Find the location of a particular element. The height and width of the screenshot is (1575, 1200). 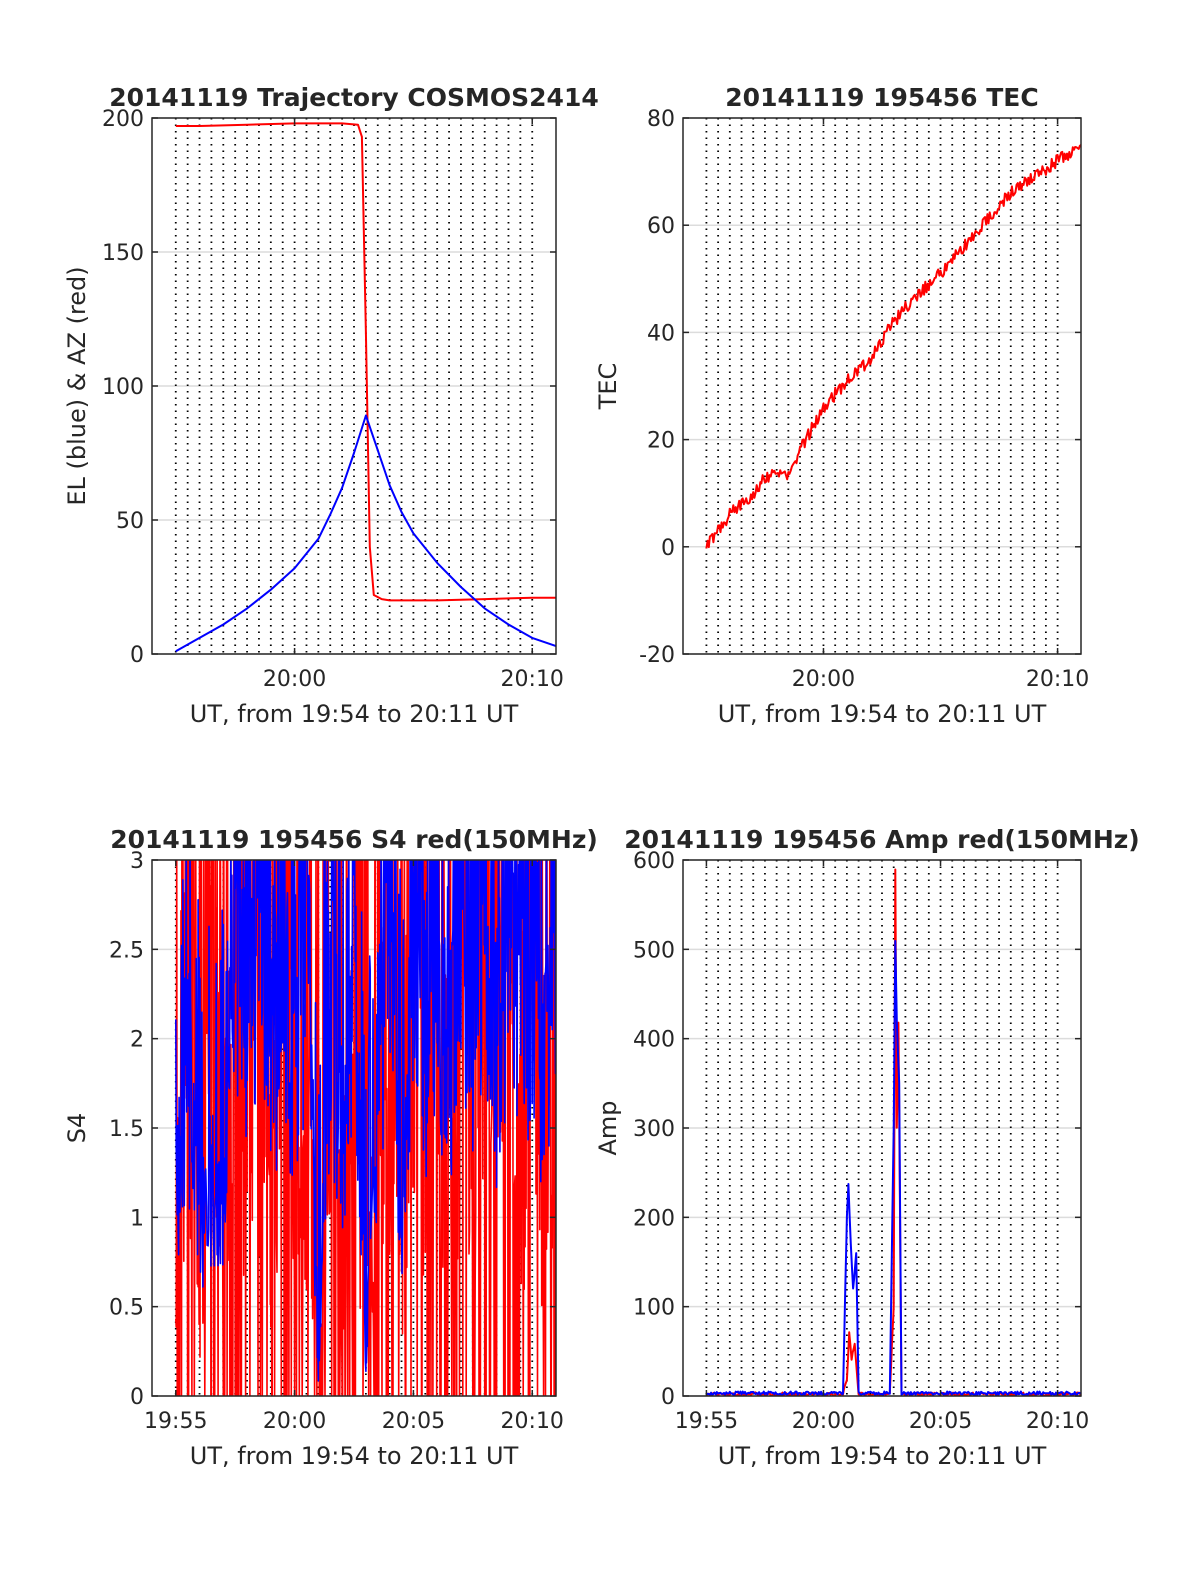

chart-title: 20141119 195456 TEC is located at coordinates (881, 97).